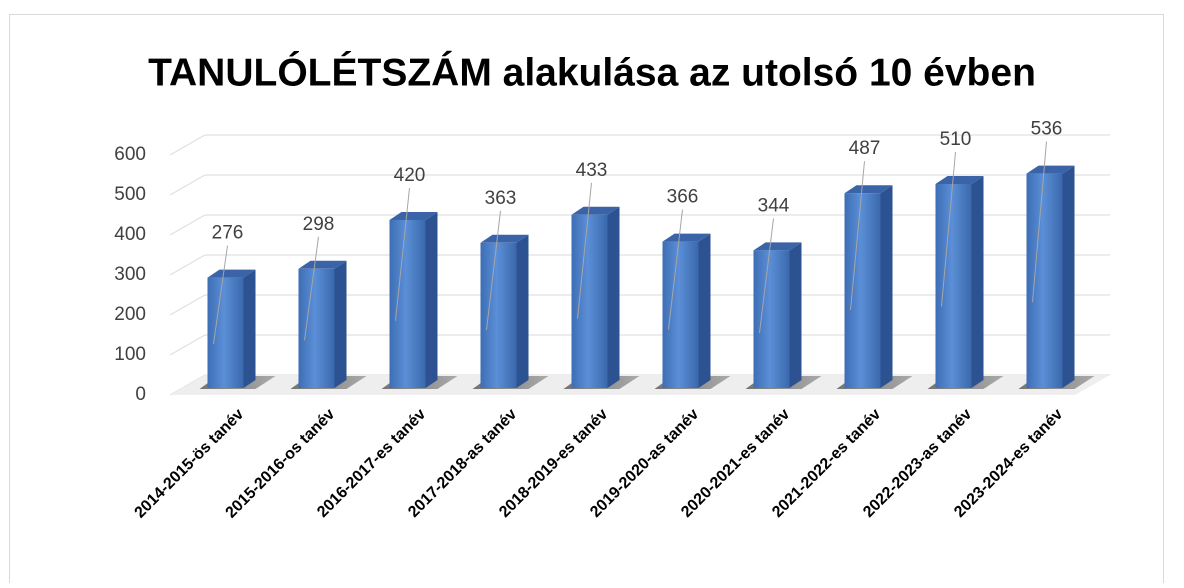  Describe the element at coordinates (130, 314) in the screenshot. I see `y-tick-label: 200` at that location.